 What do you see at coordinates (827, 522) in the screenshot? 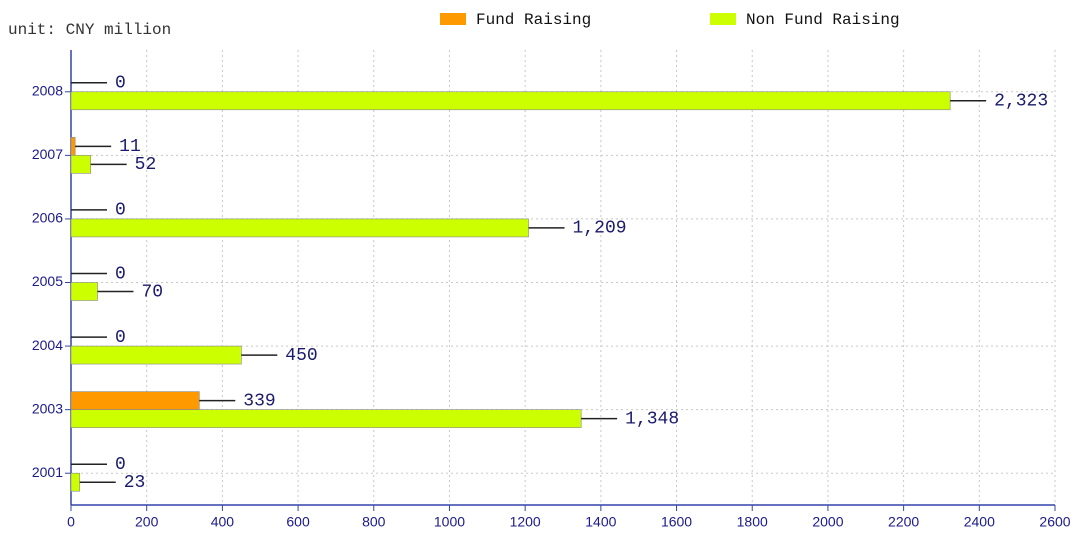
I see `x-tick-label: 2000` at bounding box center [827, 522].